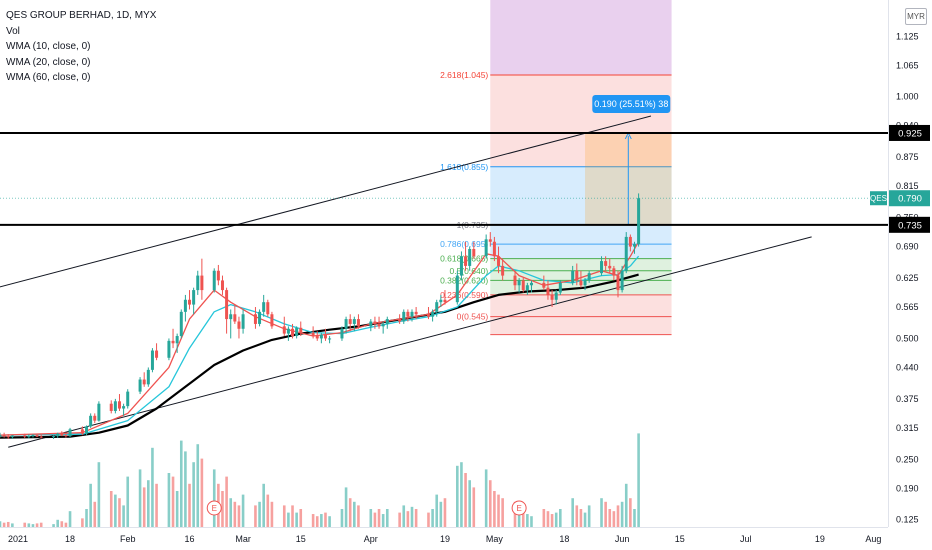 This screenshot has width=932, height=550. I want to click on level-price-tag, so click(909, 132).